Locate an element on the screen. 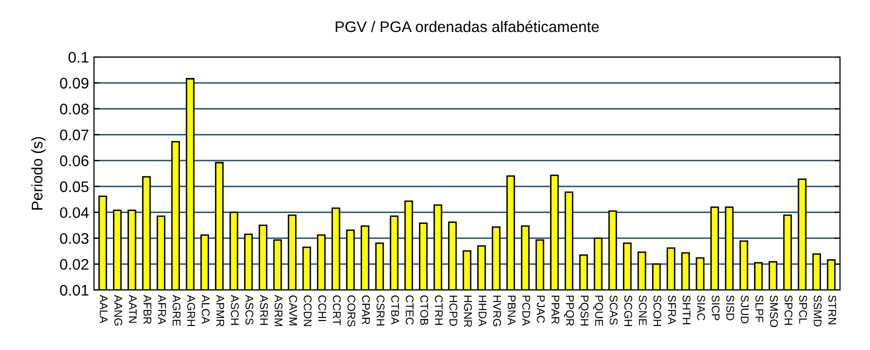 This screenshot has width=870, height=350. x-tick-label: PPQR is located at coordinates (569, 311).